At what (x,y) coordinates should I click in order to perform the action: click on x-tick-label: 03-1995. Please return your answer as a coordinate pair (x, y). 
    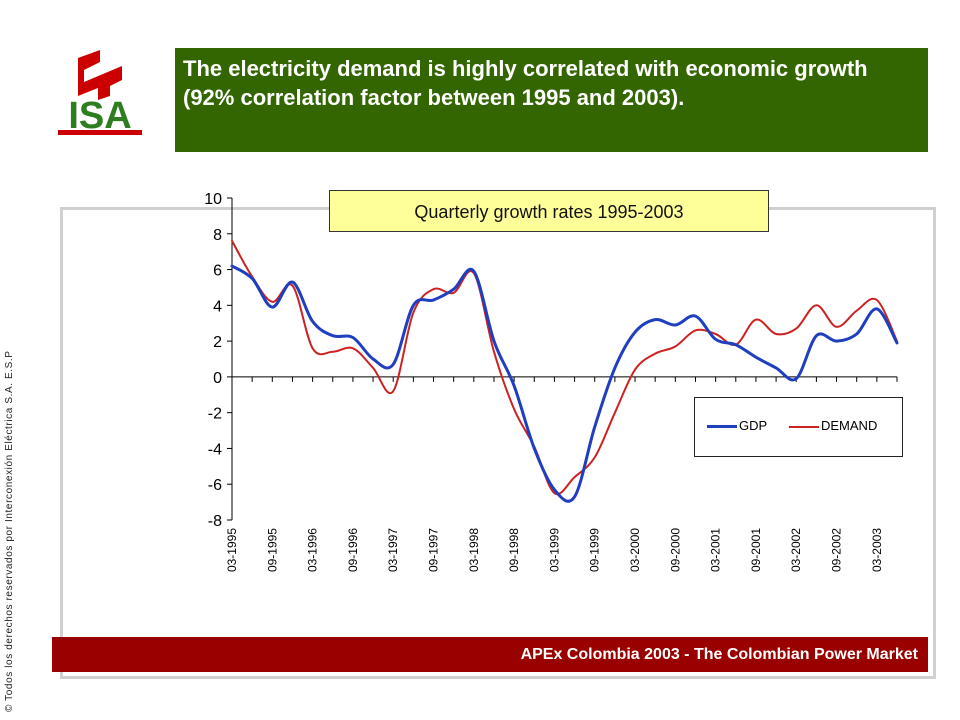
    Looking at the image, I should click on (232, 550).